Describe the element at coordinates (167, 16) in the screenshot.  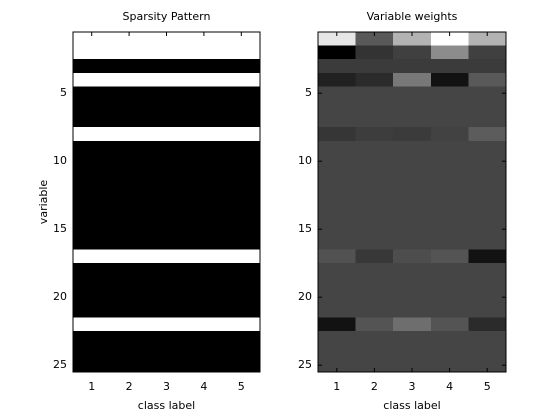
I see `chart-title: Sparsity Pattern` at that location.